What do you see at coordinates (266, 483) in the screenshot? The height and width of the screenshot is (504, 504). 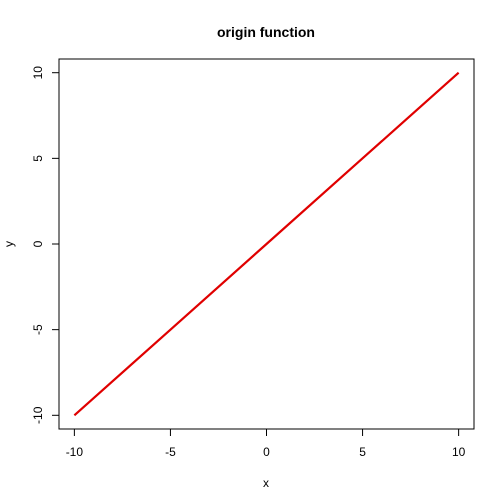 I see `x-axis-label: x` at bounding box center [266, 483].